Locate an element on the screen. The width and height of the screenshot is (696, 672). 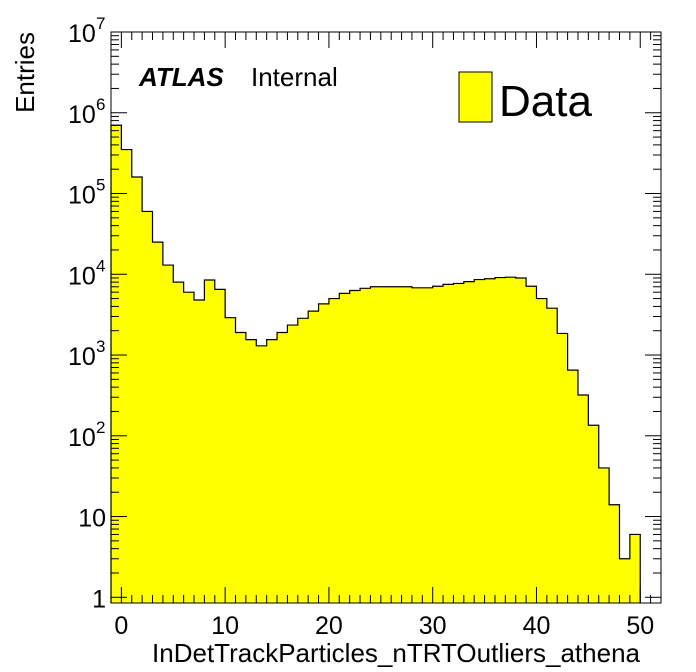
y-axis-label: Entries is located at coordinates (25, 72).